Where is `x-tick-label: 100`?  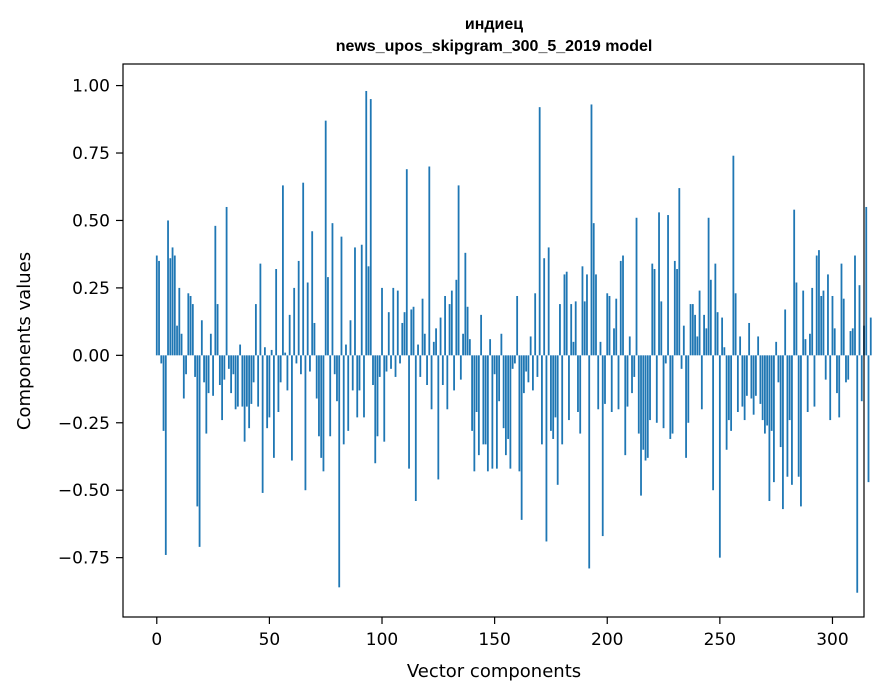 x-tick-label: 100 is located at coordinates (382, 640).